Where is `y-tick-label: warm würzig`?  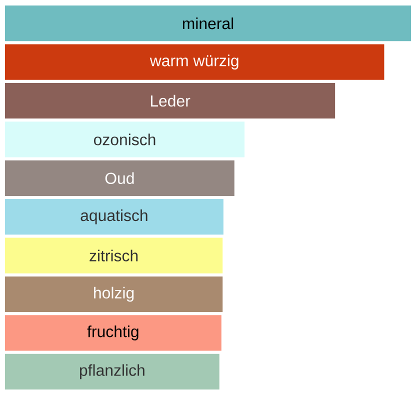
y-tick-label: warm würzig is located at coordinates (194, 62).